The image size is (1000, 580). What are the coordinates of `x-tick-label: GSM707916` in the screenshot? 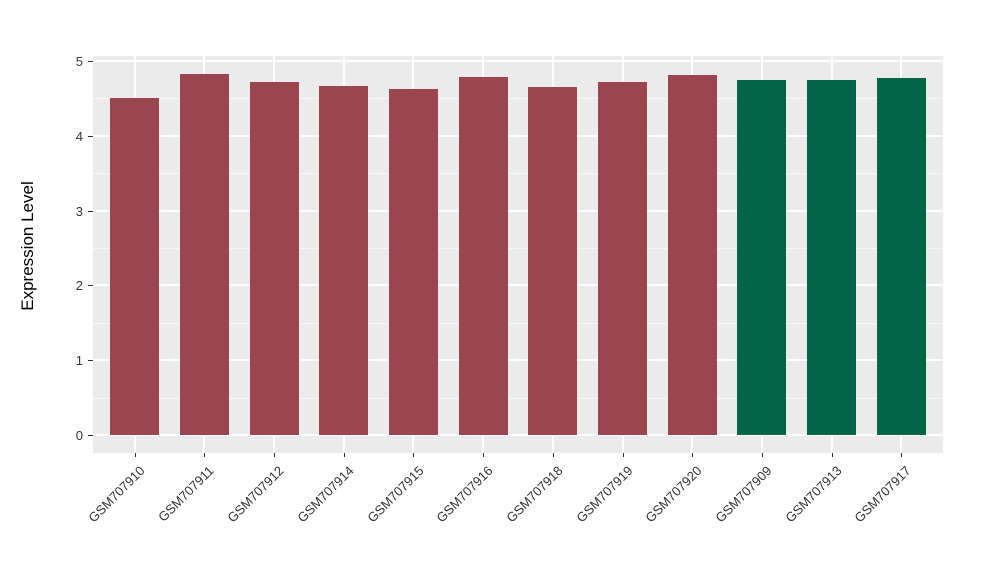 It's located at (464, 494).